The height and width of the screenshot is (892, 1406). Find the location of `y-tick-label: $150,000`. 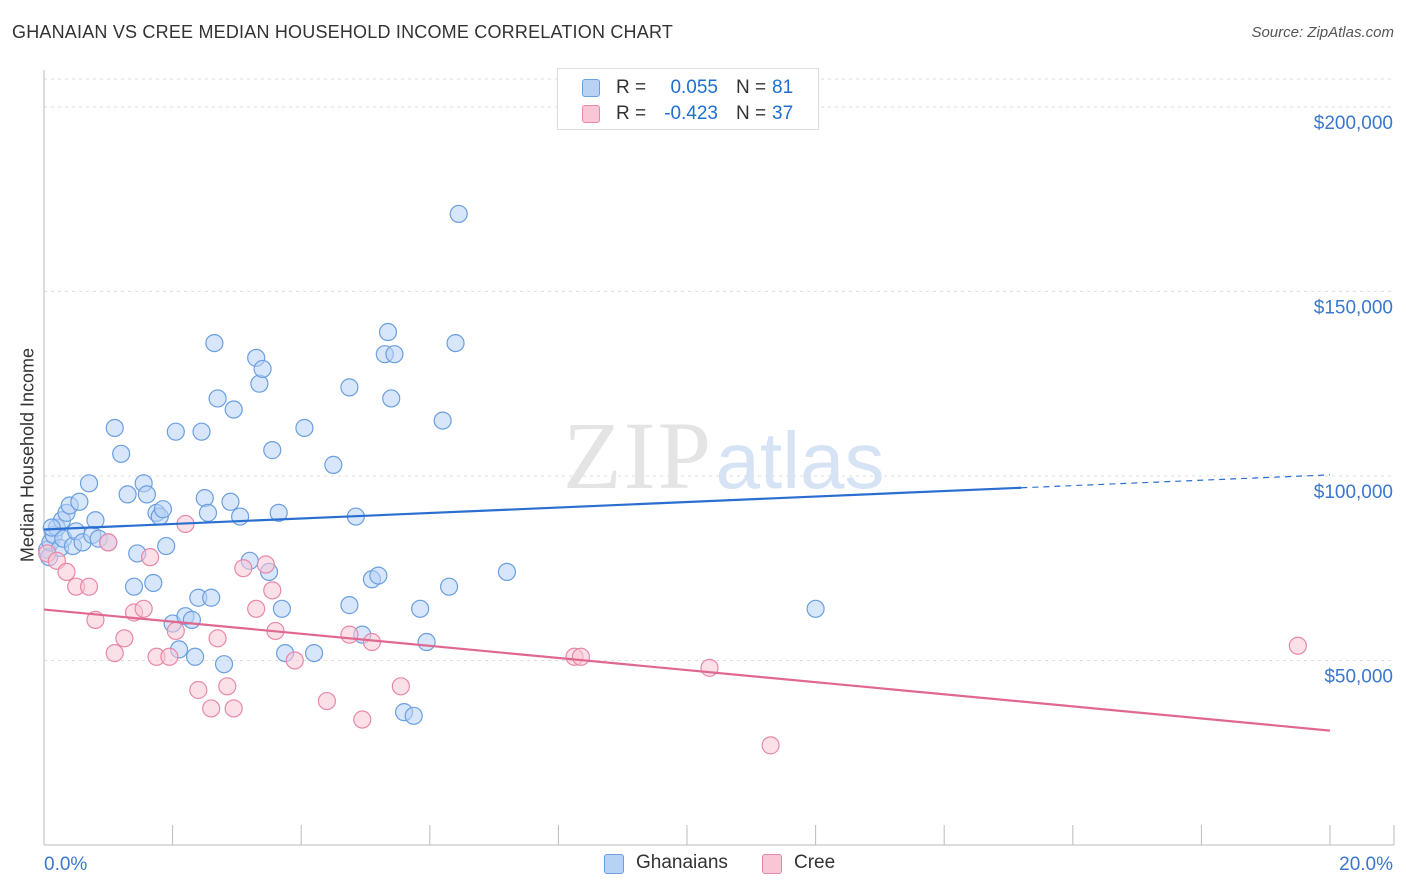

y-tick-label: $150,000 is located at coordinates (1353, 307).